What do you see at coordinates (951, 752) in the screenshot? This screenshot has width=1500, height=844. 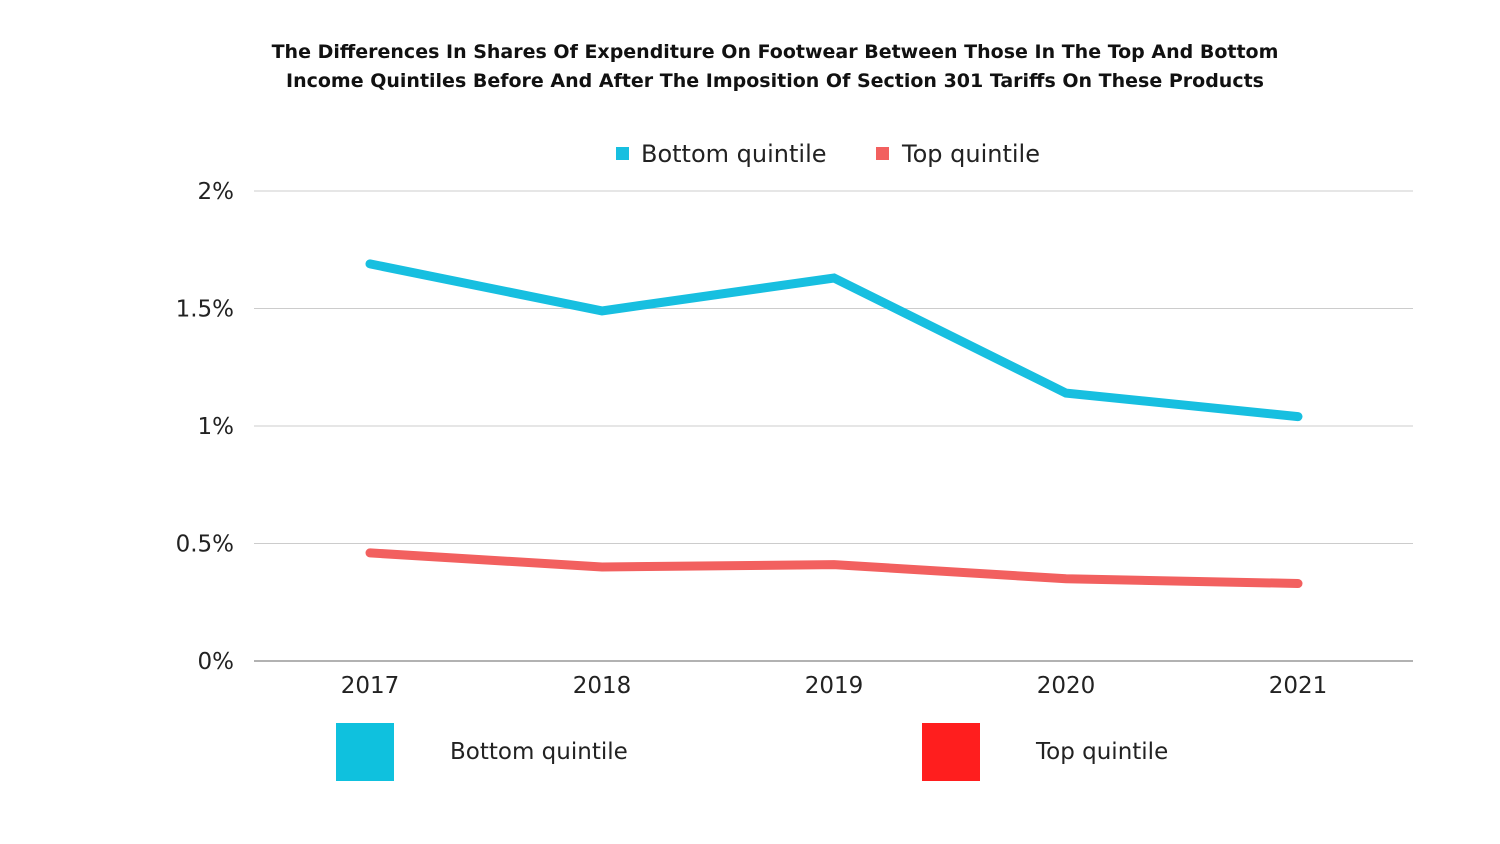 I see `legend-bottom-swatch-top-quintile` at bounding box center [951, 752].